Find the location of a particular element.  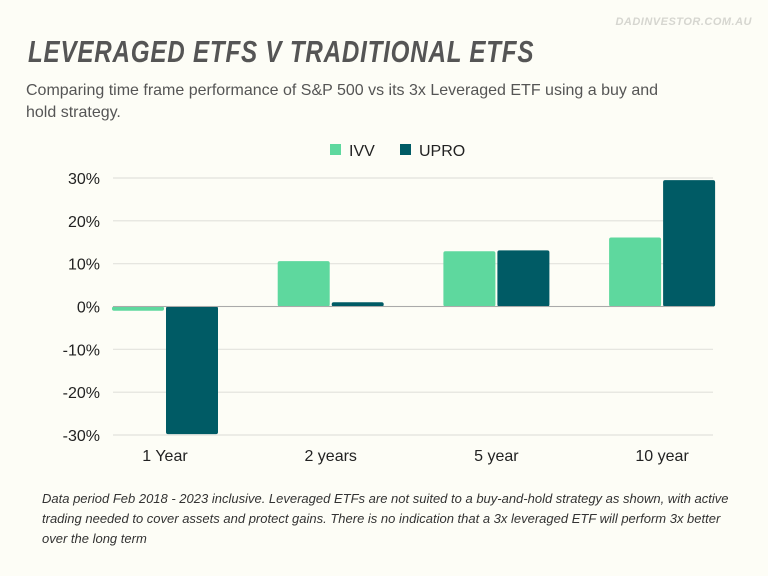

legend-swatch-ivv is located at coordinates (335, 149).